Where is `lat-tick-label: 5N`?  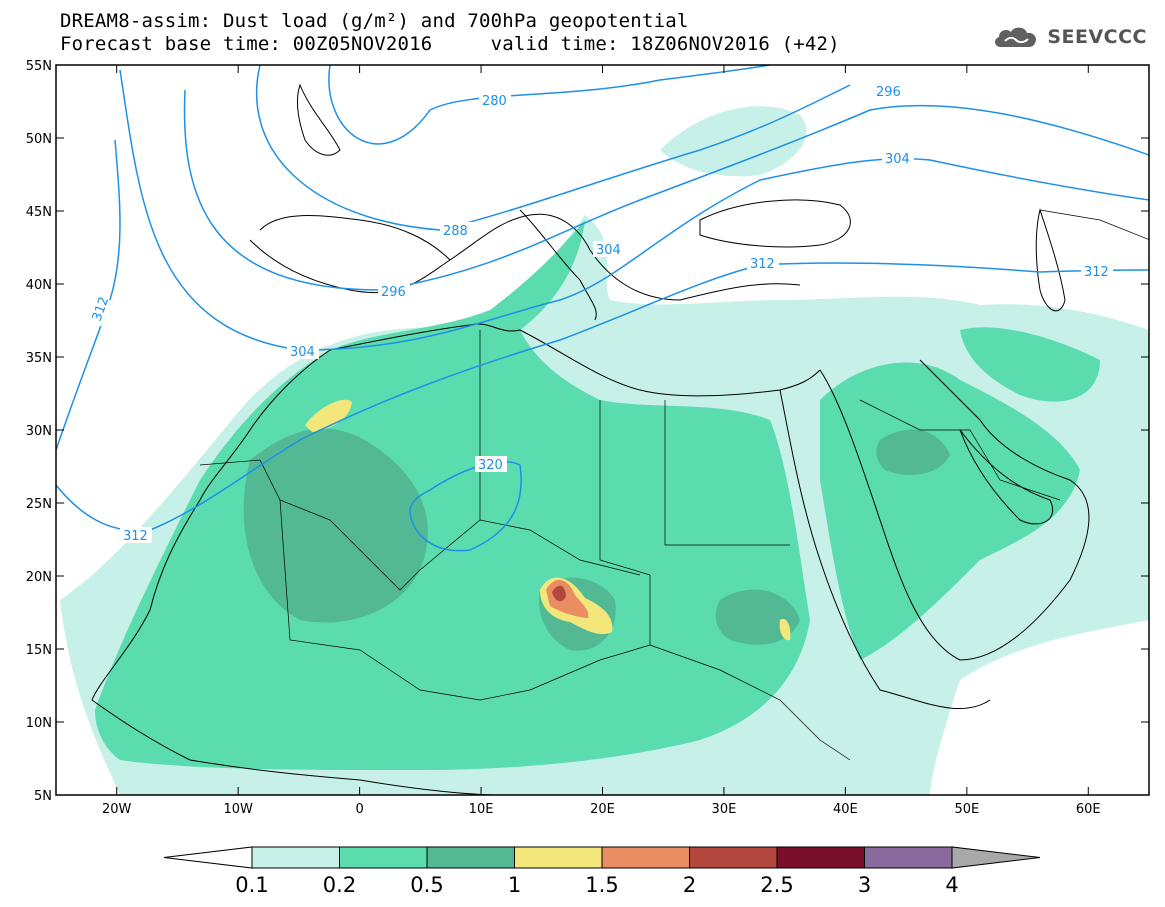 lat-tick-label: 5N is located at coordinates (43, 796).